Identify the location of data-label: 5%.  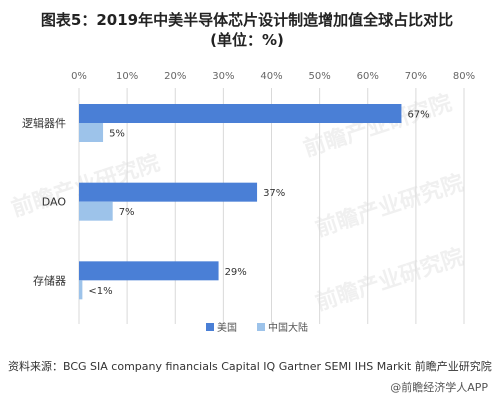
(117, 134).